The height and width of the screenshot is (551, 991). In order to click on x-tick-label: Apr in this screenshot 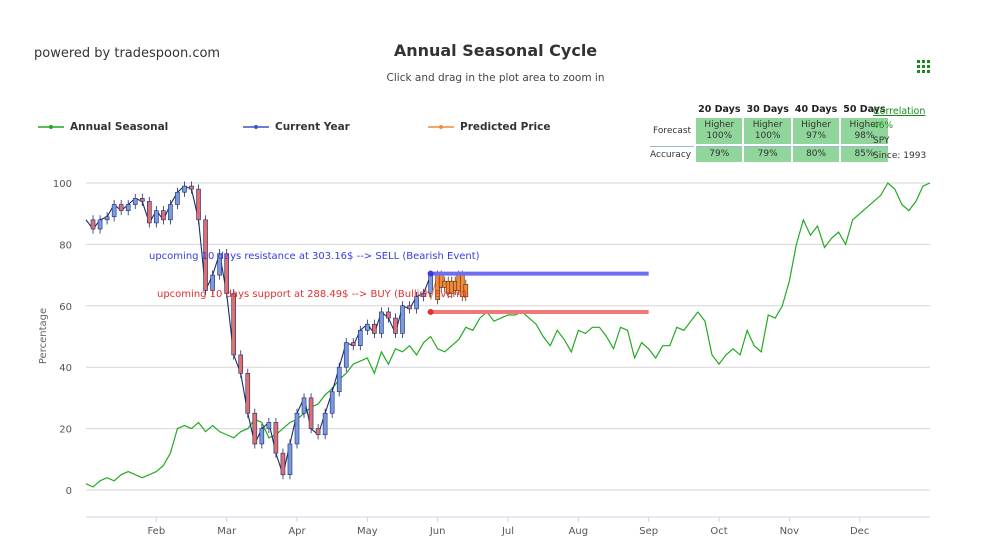, I will do `click(297, 531)`.